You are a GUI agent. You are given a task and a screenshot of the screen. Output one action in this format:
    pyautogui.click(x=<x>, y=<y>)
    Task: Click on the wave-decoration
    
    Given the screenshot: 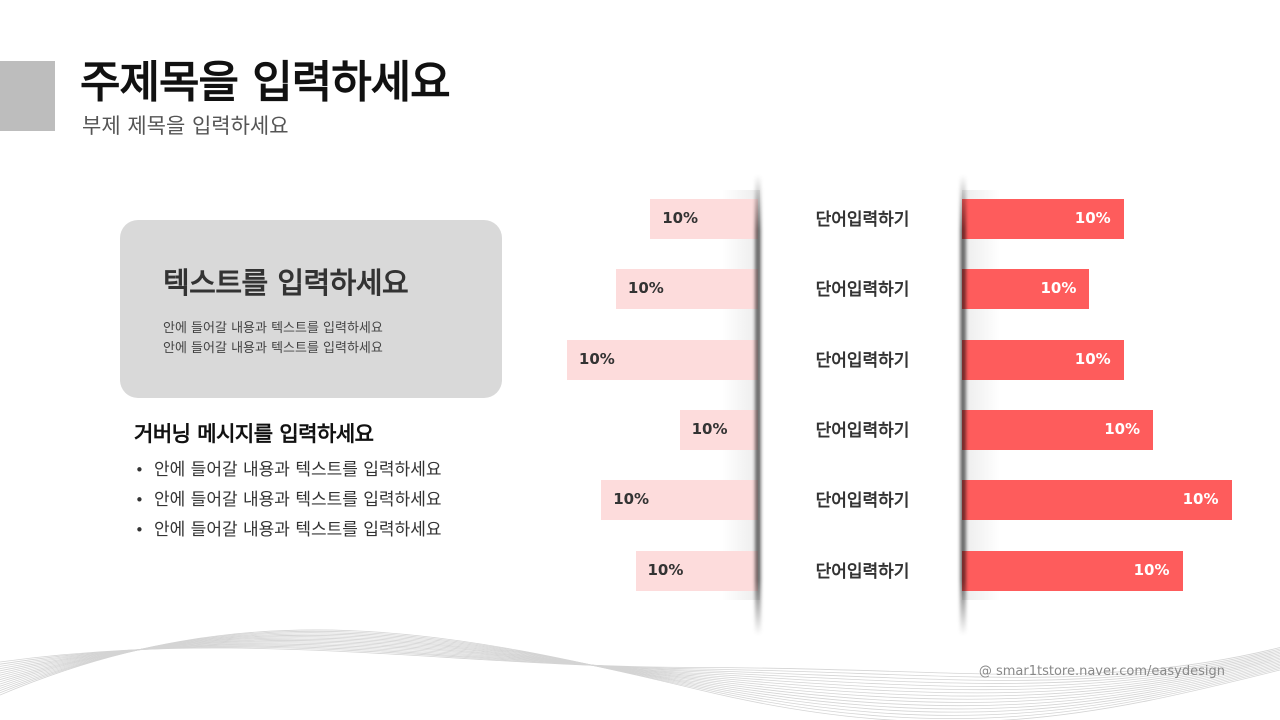 What is the action you would take?
    pyautogui.click(x=640, y=674)
    